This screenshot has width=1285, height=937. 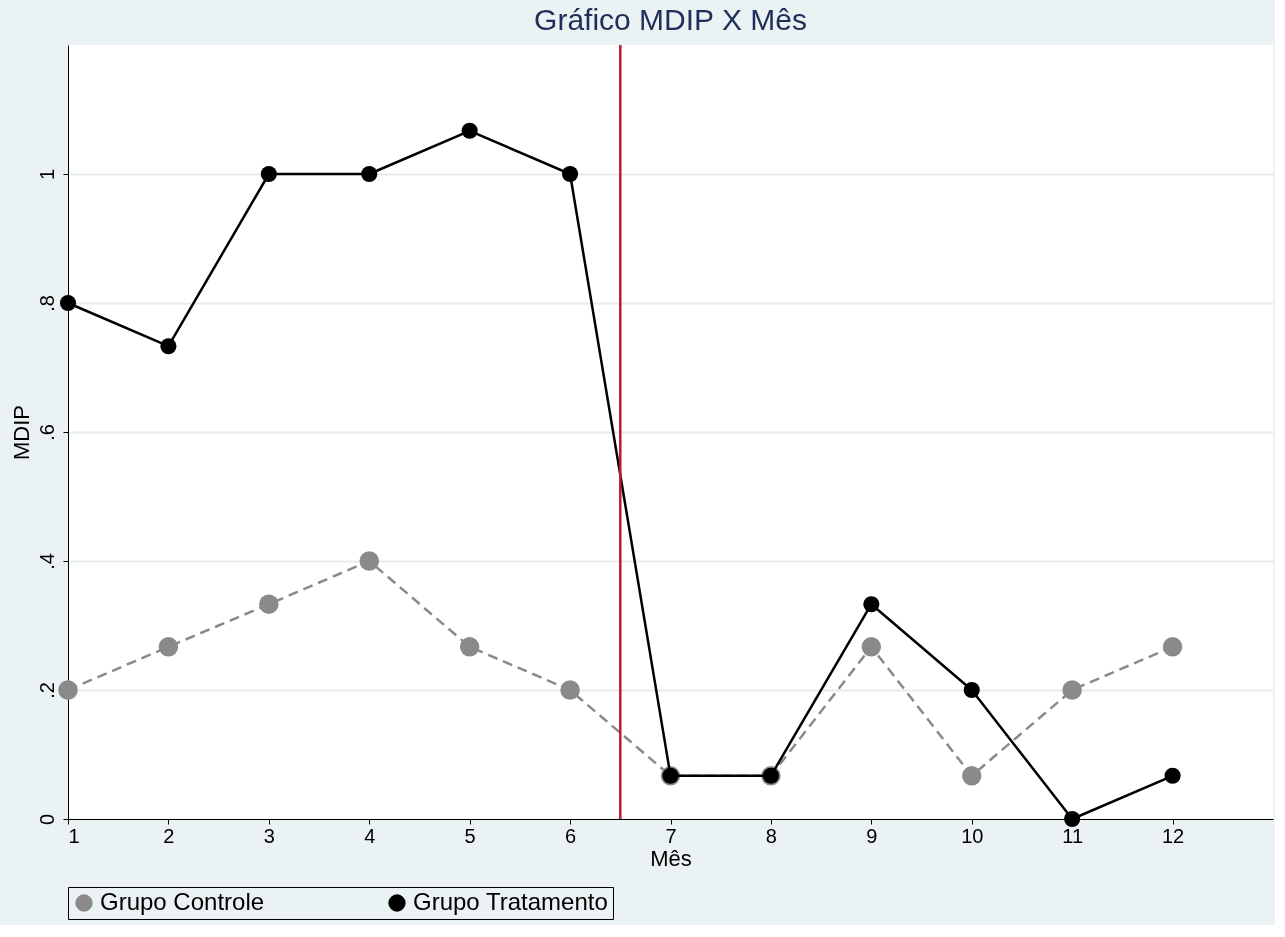 I want to click on legend-label: Grupo Controle, so click(x=182, y=901).